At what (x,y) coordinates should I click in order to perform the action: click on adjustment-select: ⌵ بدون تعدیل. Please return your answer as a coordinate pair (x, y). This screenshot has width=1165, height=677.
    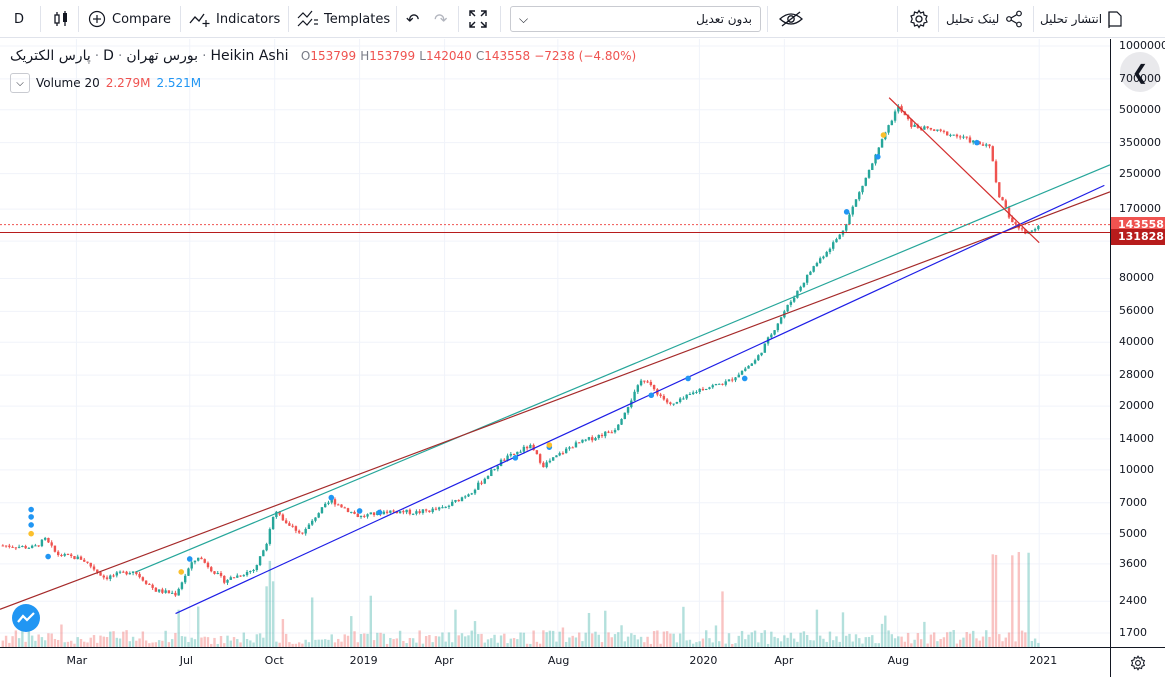
    Looking at the image, I should click on (635, 19).